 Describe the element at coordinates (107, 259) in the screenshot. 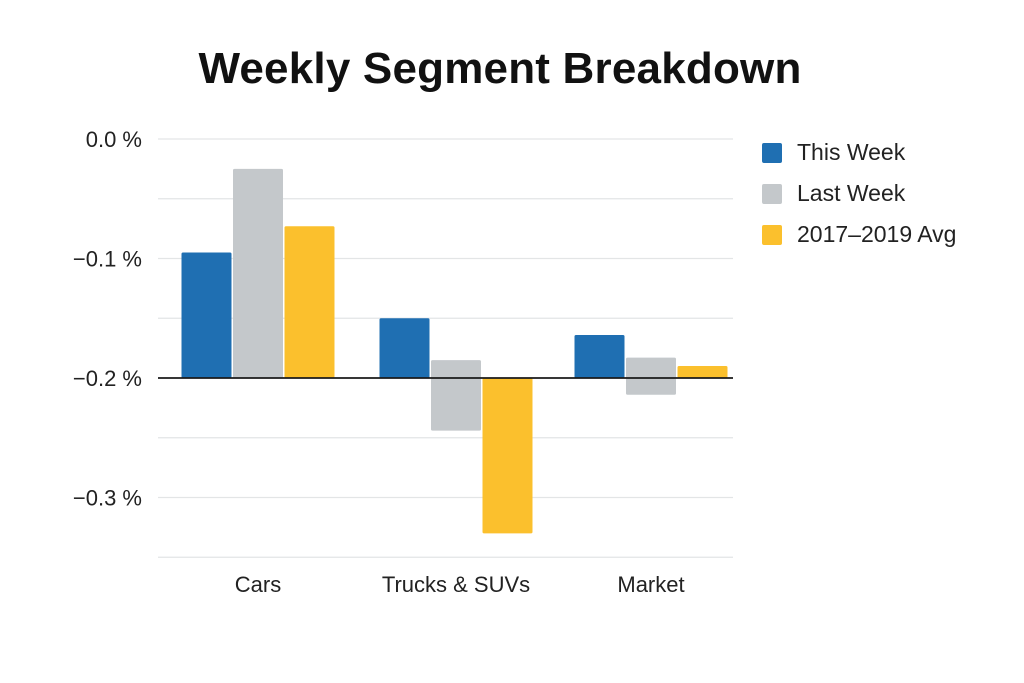

I see `y-tick-label: −0.1 %` at that location.